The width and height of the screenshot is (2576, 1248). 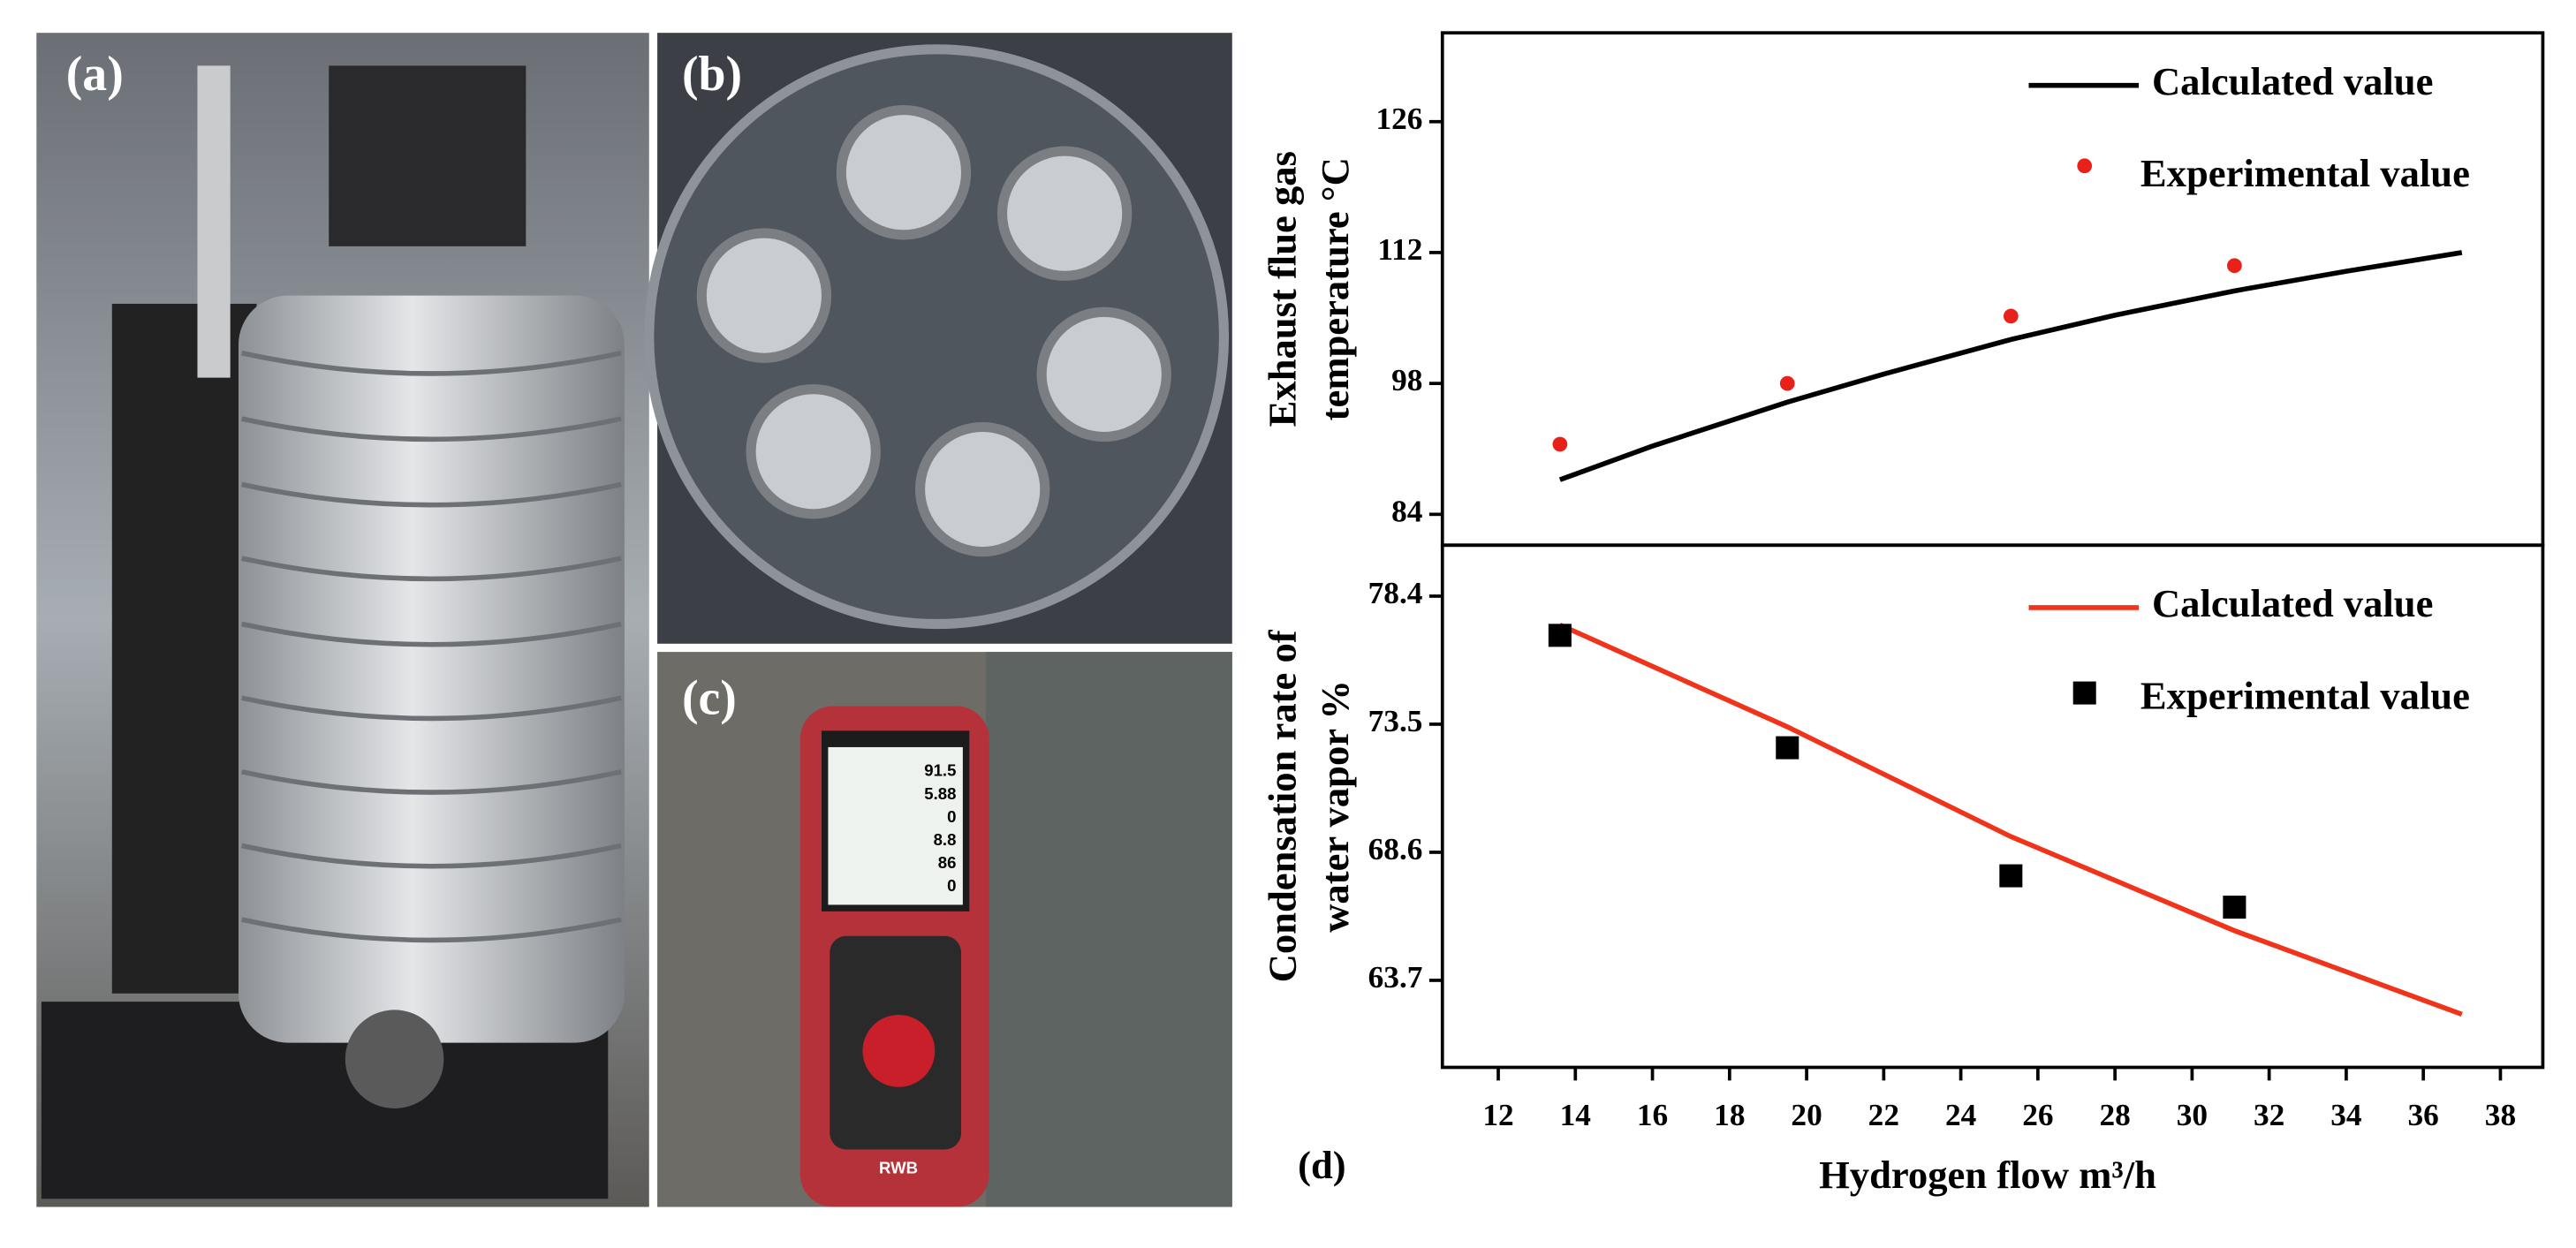 What do you see at coordinates (1730, 1115) in the screenshot?
I see `x-tick-label: 18` at bounding box center [1730, 1115].